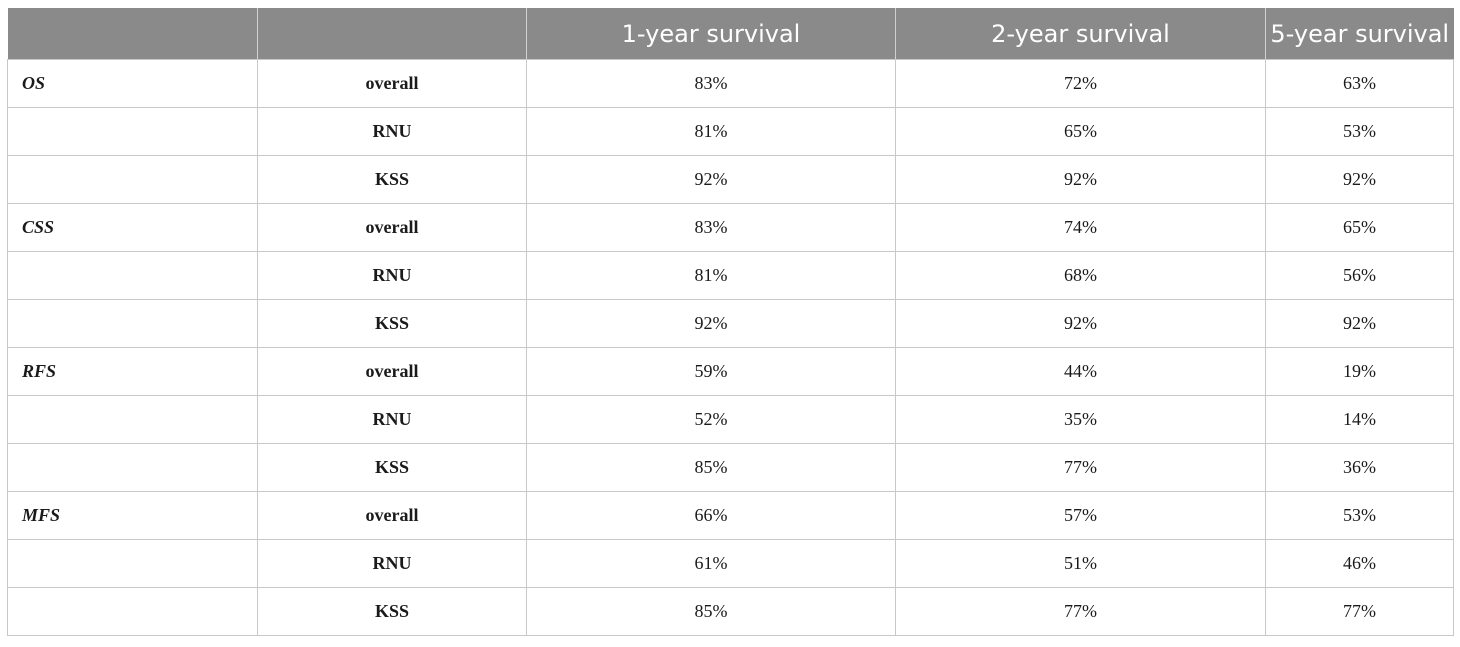 The width and height of the screenshot is (1460, 647). What do you see at coordinates (1359, 227) in the screenshot?
I see `value-5-year: 65%` at bounding box center [1359, 227].